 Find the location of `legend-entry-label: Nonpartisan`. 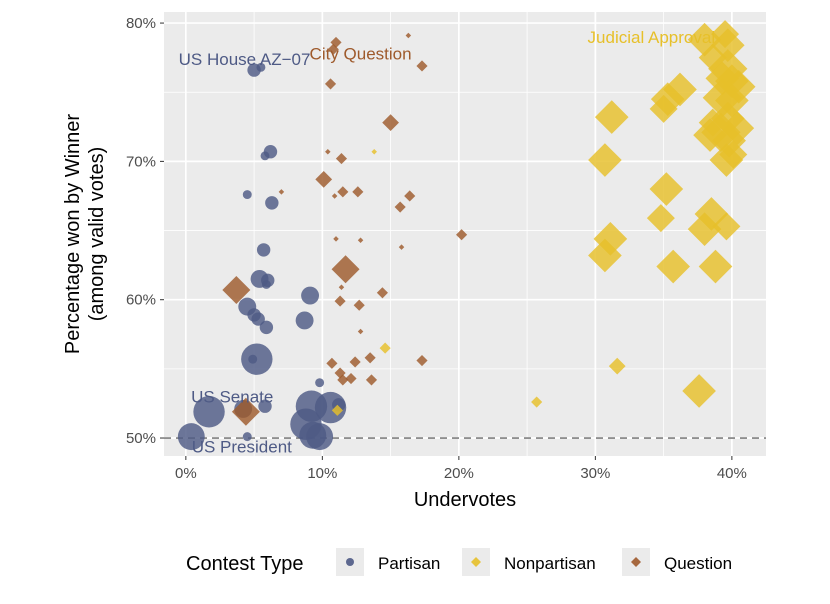

legend-entry-label: Nonpartisan is located at coordinates (550, 563).